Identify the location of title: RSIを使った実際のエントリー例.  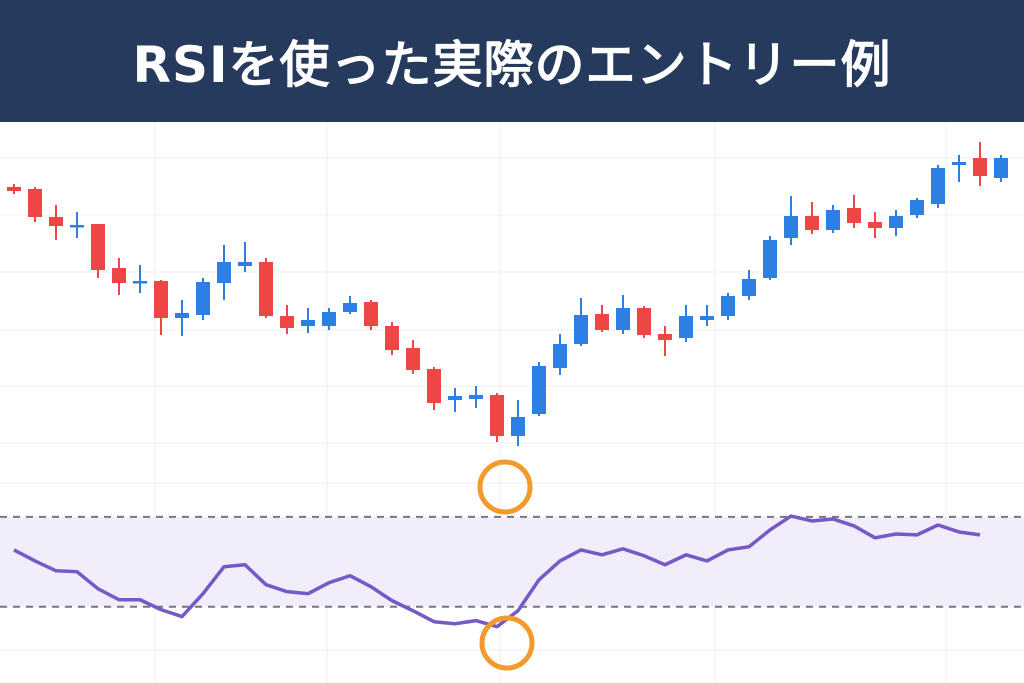
(512, 65).